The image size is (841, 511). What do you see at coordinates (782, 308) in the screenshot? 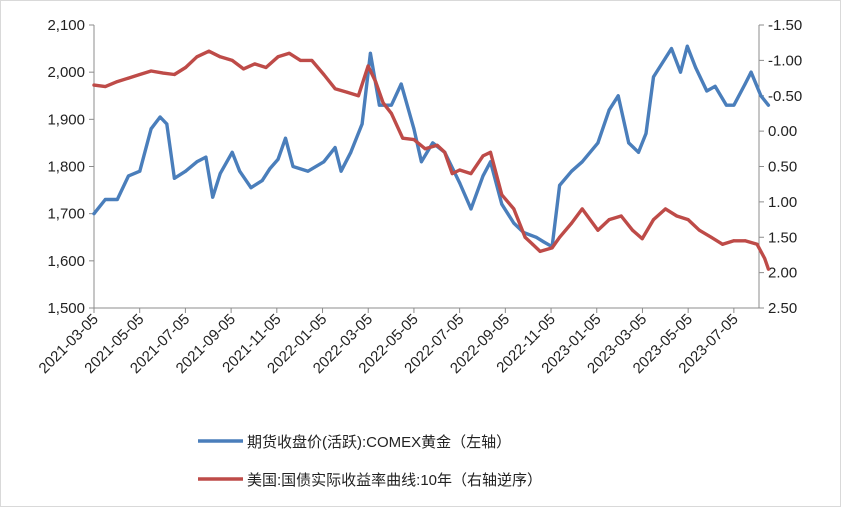
I see `right-tick-label: 2.50` at bounding box center [782, 308].